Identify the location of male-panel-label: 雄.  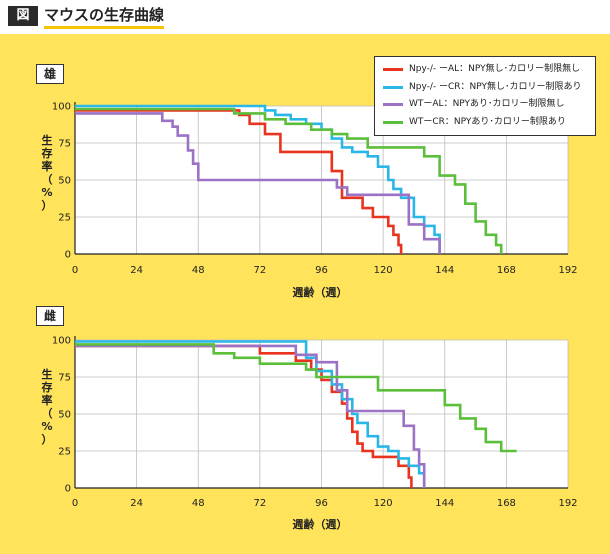
(50, 74).